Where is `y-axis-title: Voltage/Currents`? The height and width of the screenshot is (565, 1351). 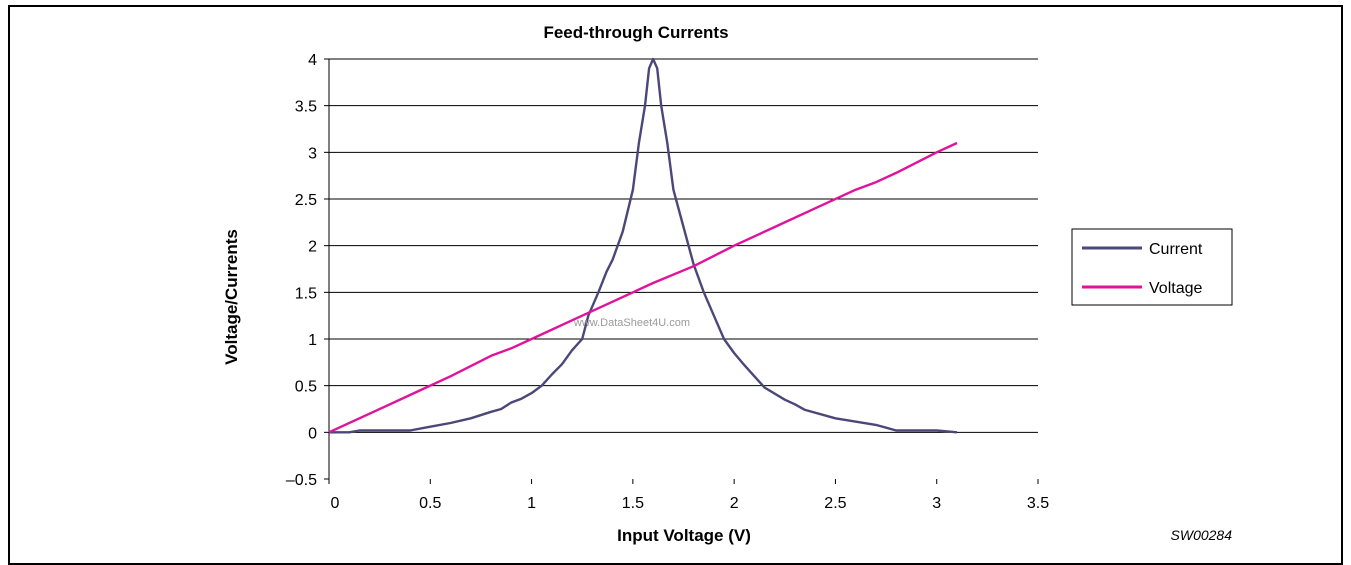 y-axis-title: Voltage/Currents is located at coordinates (231, 297).